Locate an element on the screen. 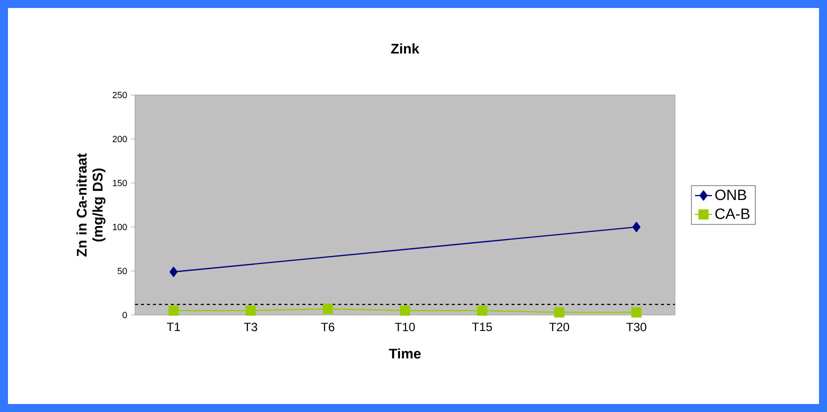 This screenshot has width=827, height=412. y-tick-label: 200 is located at coordinates (119, 139).